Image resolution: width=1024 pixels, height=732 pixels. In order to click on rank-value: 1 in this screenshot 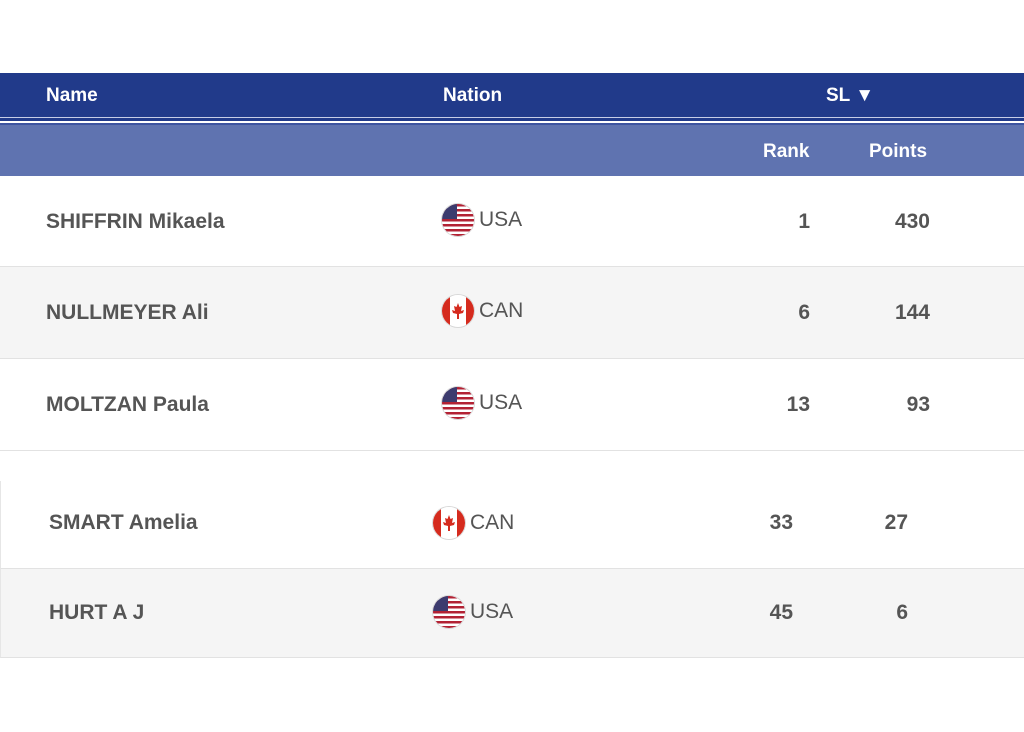, I will do `click(804, 221)`.